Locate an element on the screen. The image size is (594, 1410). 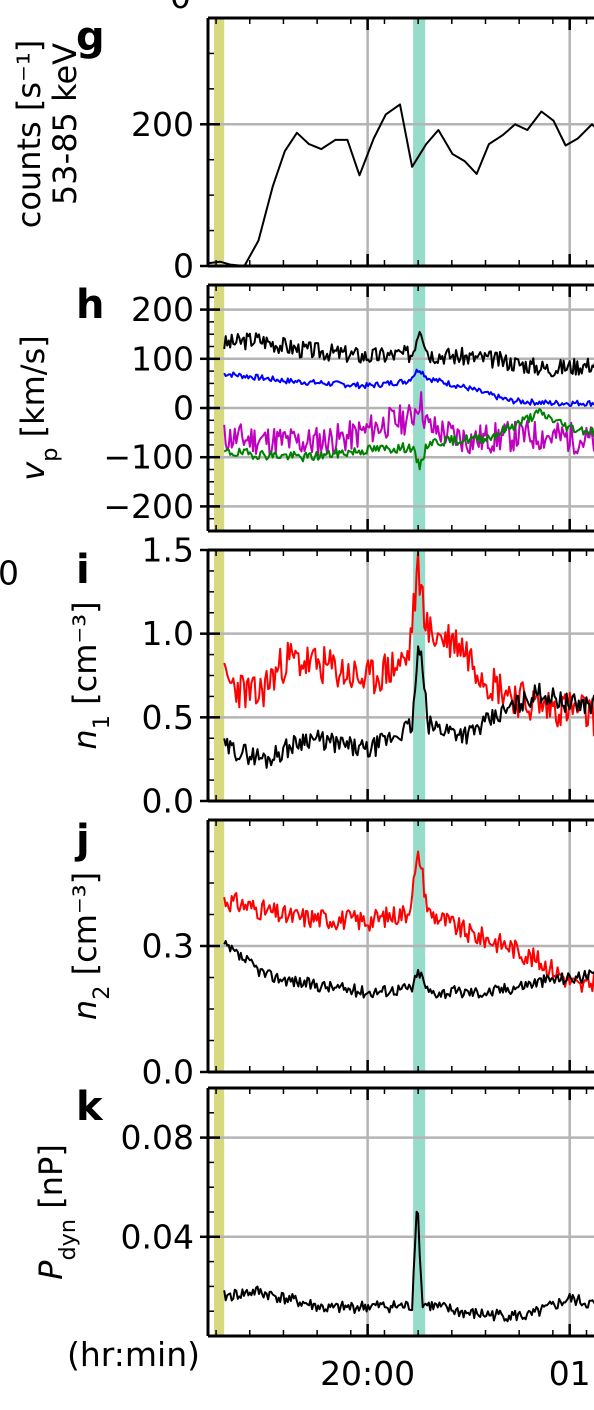
panel-letter: i is located at coordinates (83, 570).